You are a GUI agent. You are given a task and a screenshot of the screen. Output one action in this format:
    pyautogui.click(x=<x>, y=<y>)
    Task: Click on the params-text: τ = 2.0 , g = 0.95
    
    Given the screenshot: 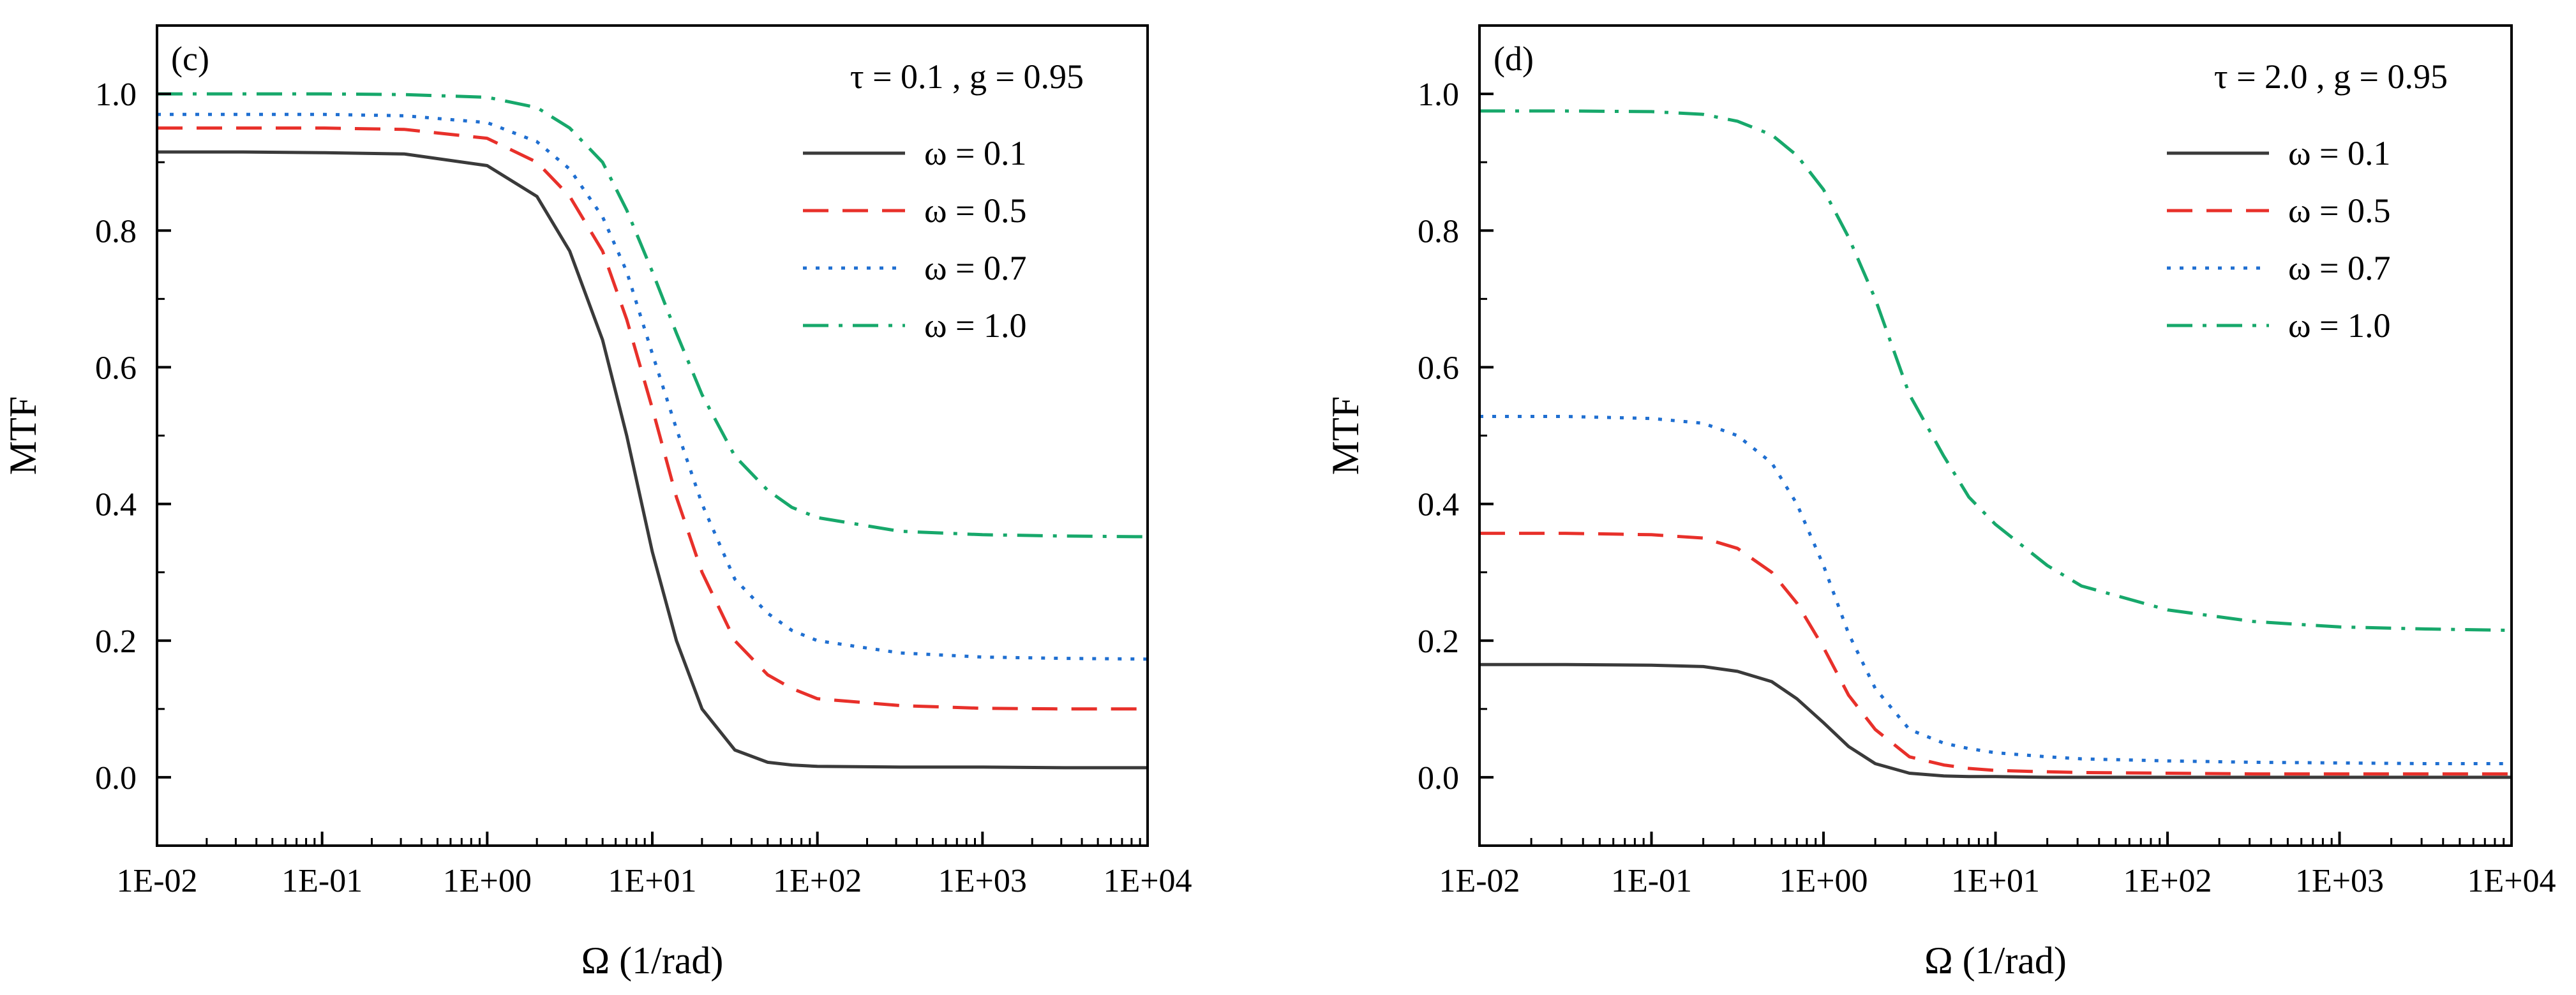 What is the action you would take?
    pyautogui.click(x=2331, y=76)
    